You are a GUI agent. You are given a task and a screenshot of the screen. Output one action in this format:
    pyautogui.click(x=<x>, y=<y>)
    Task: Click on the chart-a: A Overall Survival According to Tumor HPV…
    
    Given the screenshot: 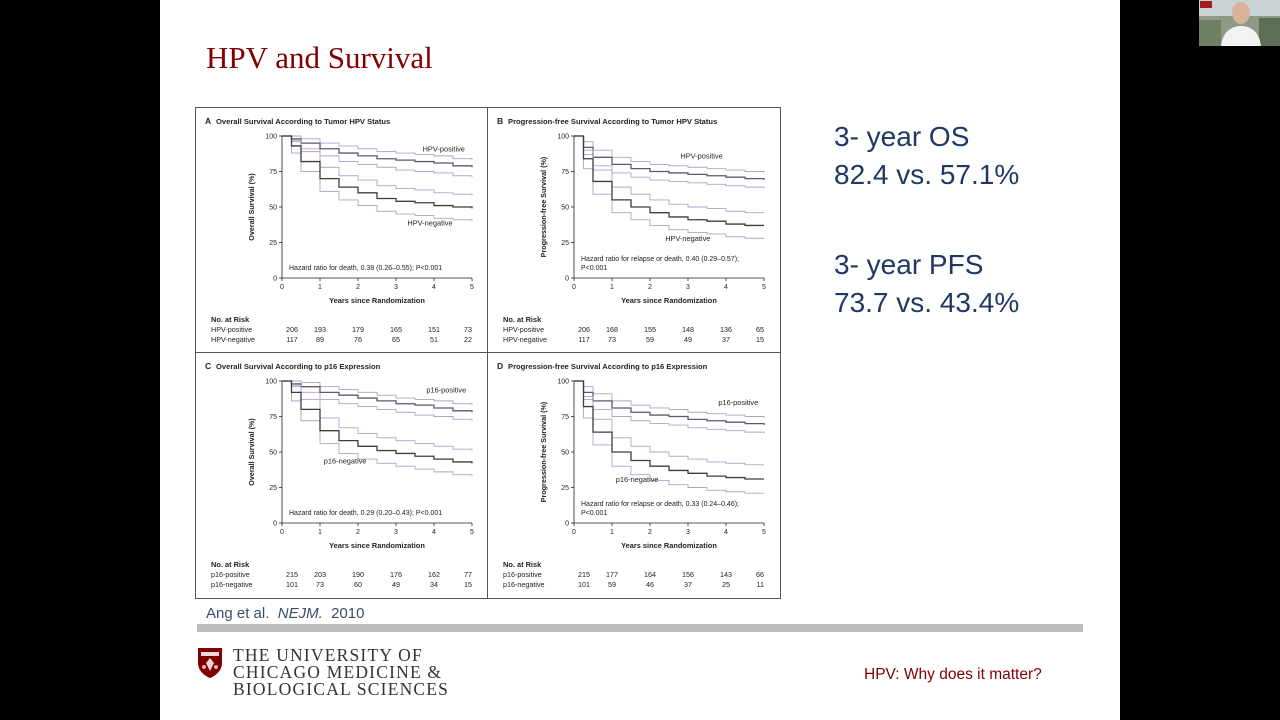 What is the action you would take?
    pyautogui.click(x=339, y=230)
    